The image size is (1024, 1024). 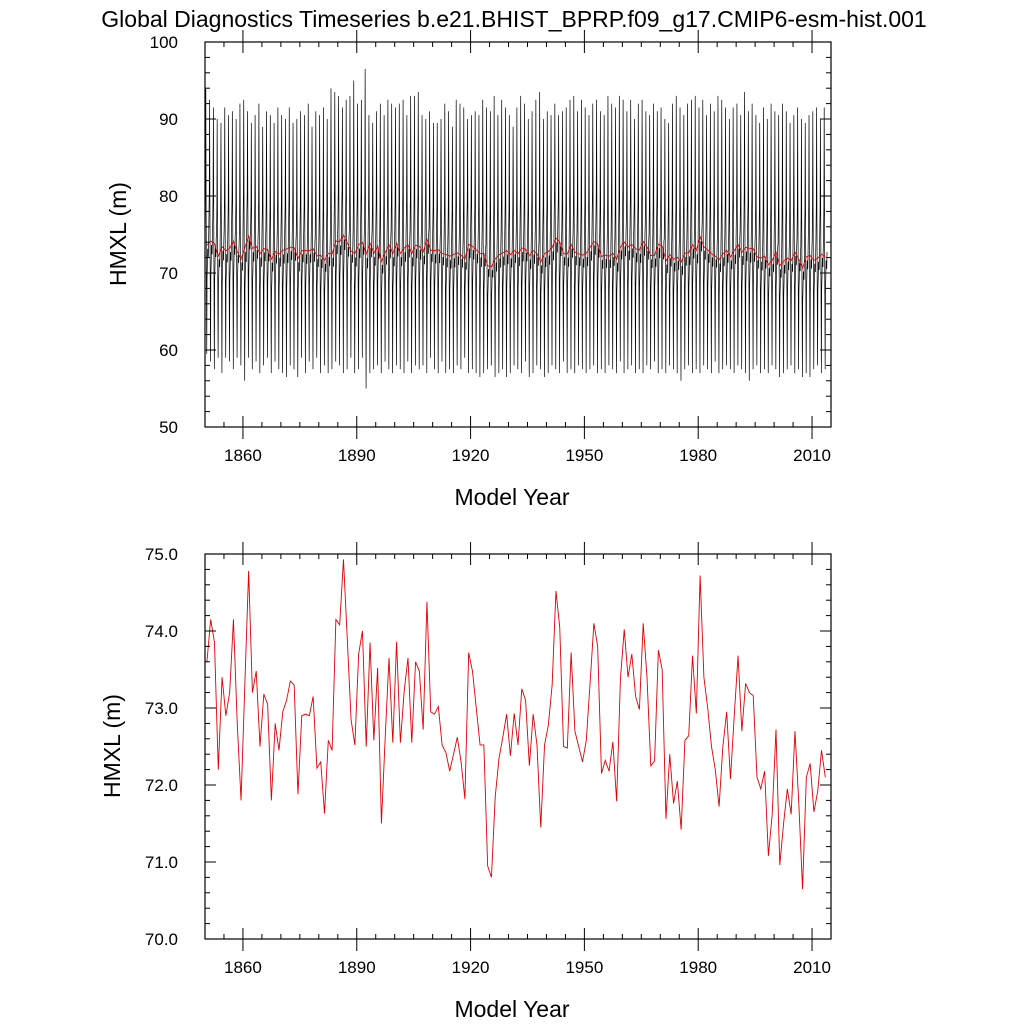 I want to click on top-x-tick-label: 1950, so click(x=584, y=455).